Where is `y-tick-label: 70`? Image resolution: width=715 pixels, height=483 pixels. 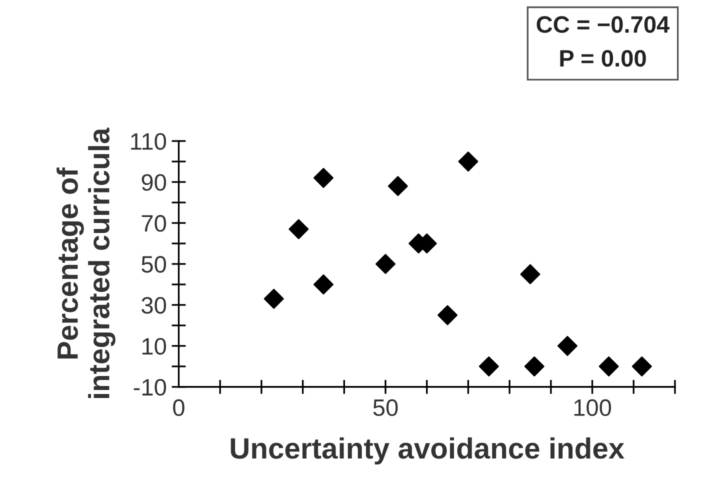
y-tick-label: 70 is located at coordinates (154, 223).